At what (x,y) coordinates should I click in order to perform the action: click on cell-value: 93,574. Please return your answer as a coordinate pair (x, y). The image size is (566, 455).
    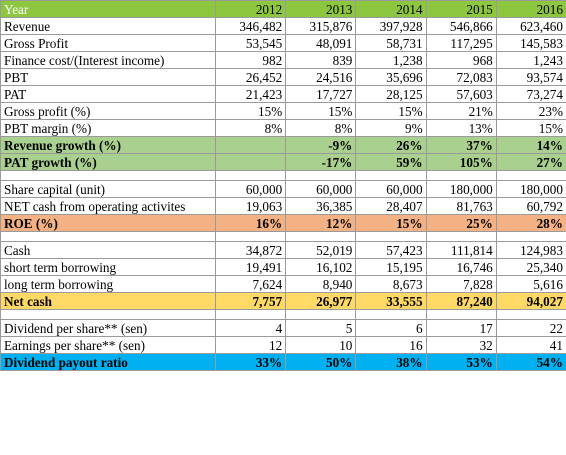
    Looking at the image, I should click on (530, 77).